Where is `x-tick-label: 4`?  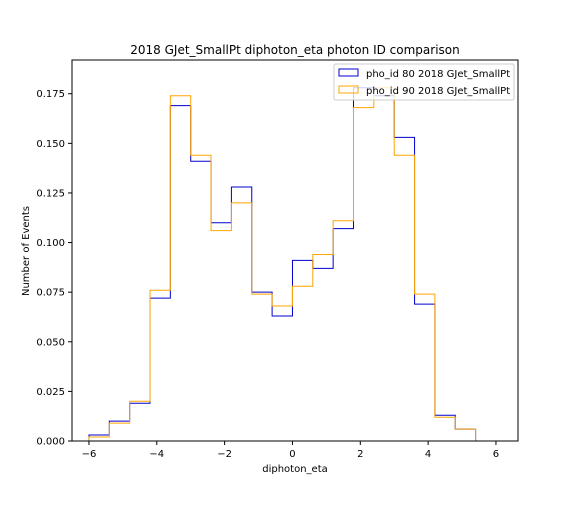
x-tick-label: 4 is located at coordinates (428, 454).